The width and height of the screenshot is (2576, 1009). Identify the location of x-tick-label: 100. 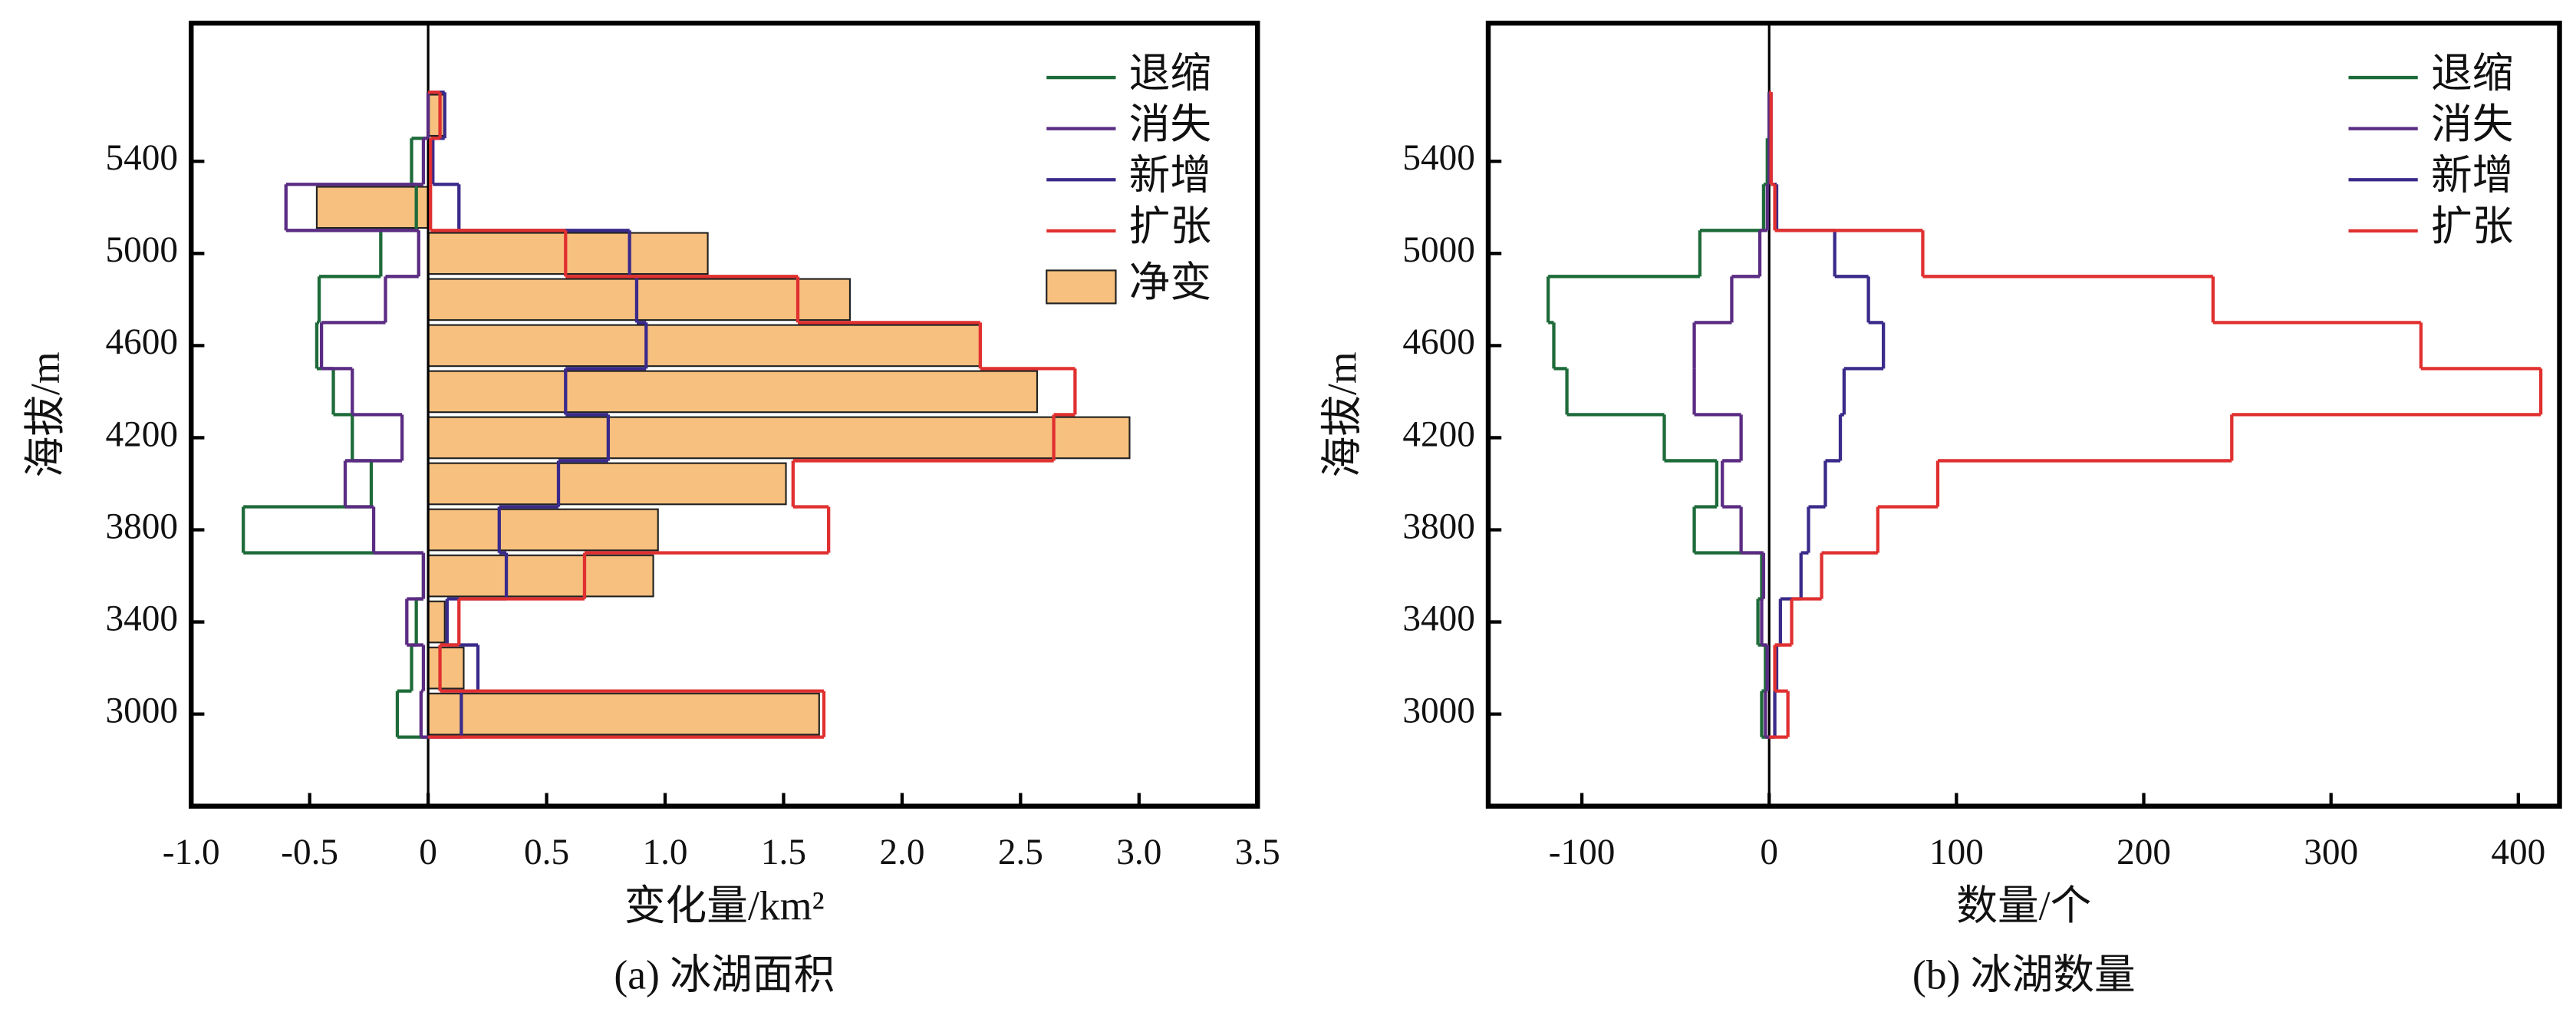
(1956, 852).